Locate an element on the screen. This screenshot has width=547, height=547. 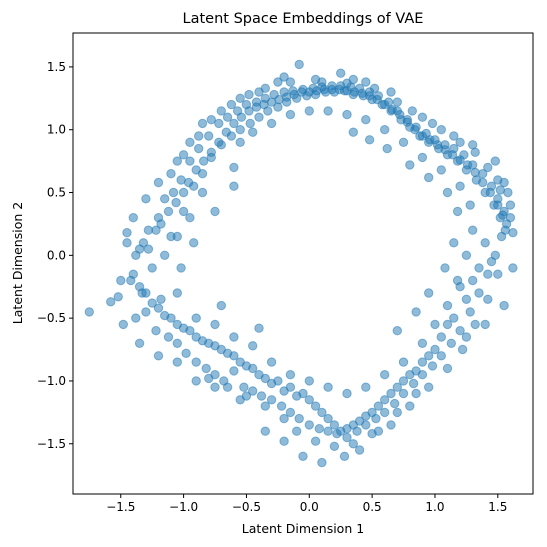
x-axis-label: Latent Dimension 1 is located at coordinates (303, 528).